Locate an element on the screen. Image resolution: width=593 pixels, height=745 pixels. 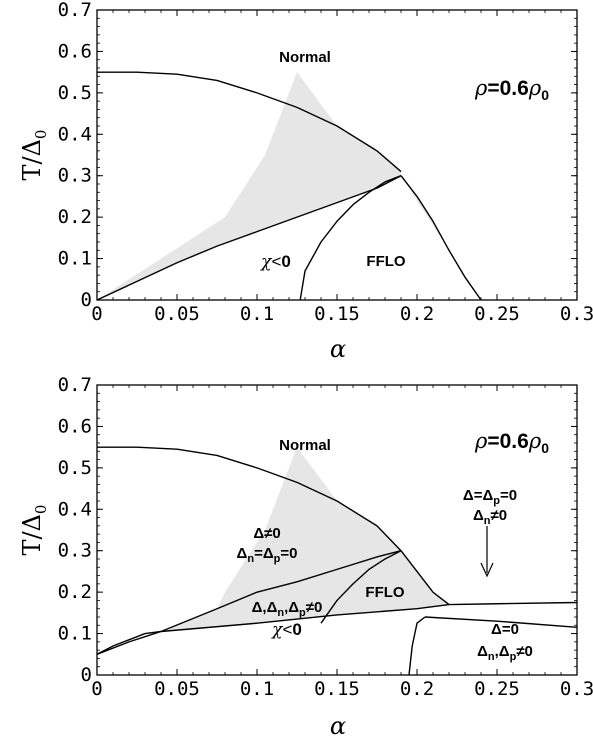
bottom-ytick-label: 0.3 is located at coordinates (75, 551).